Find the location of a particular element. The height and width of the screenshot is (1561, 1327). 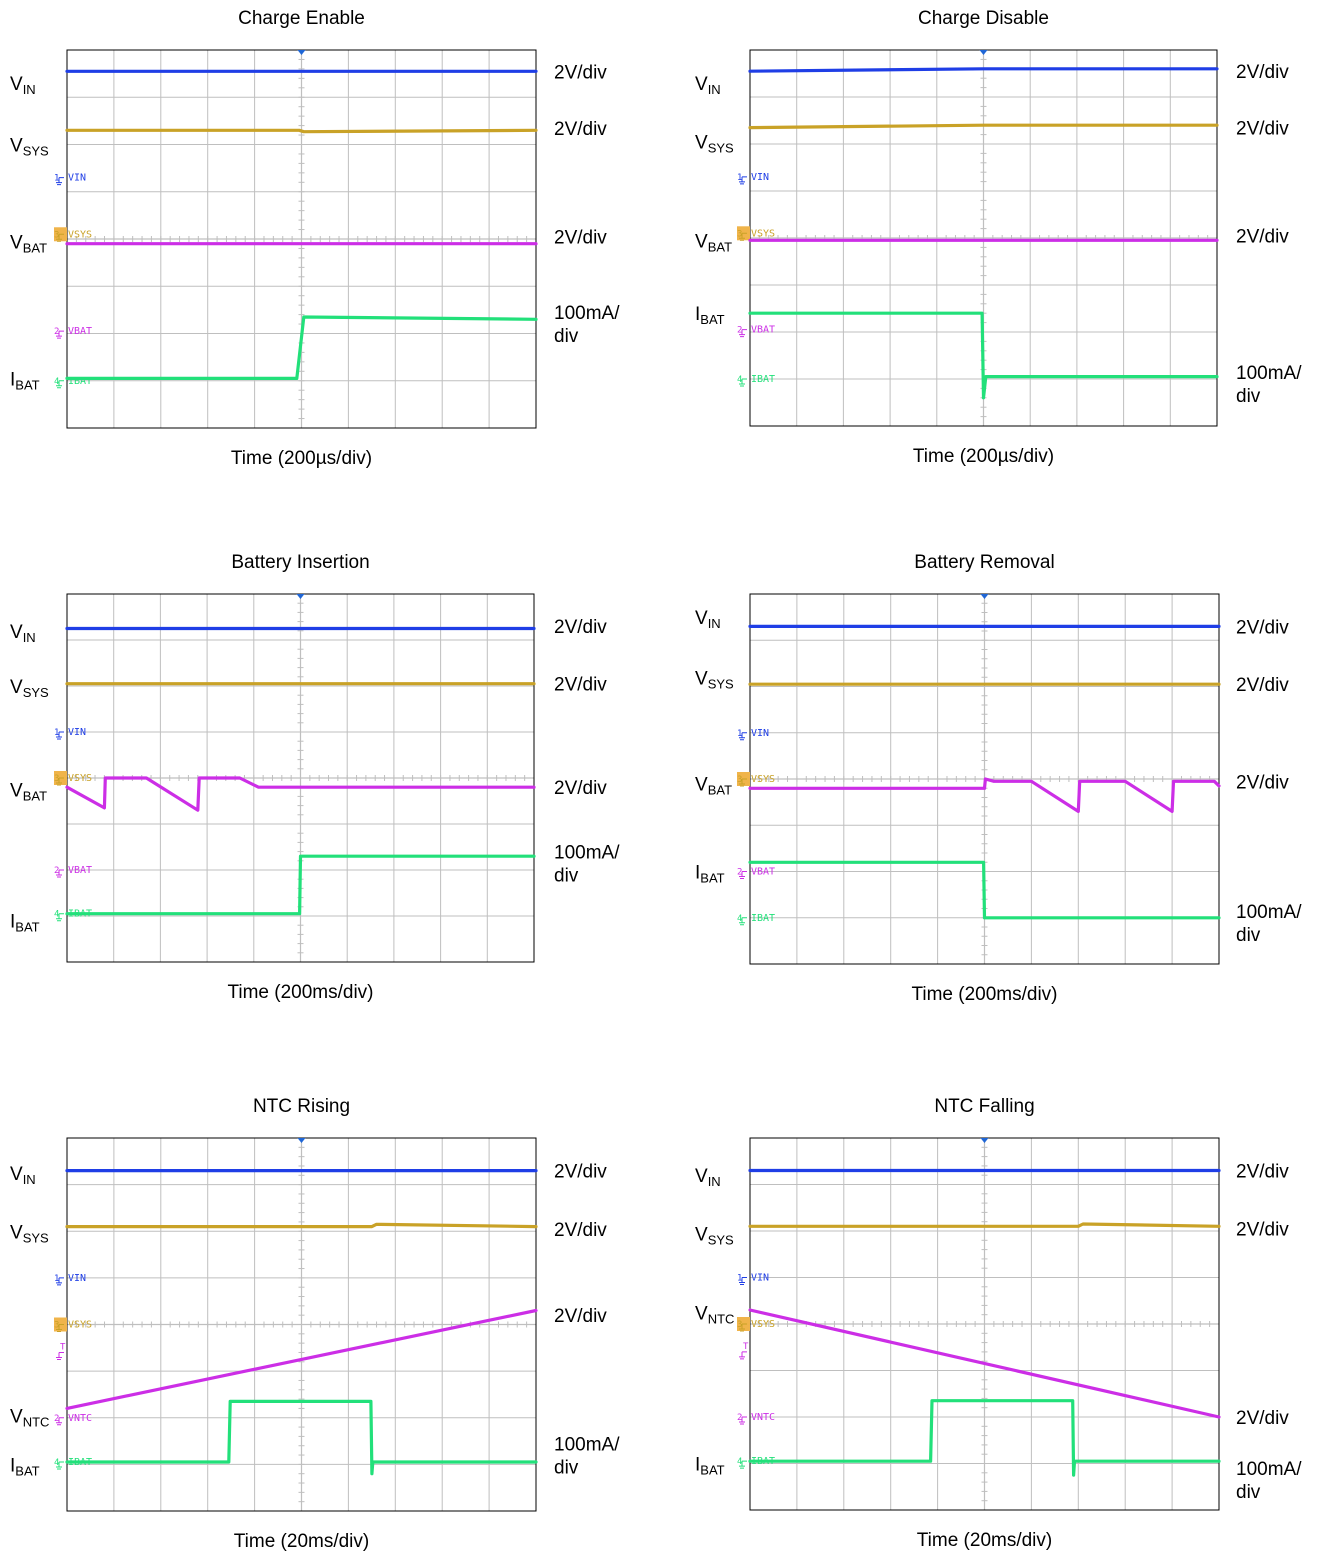

signal-label: VIN is located at coordinates (708, 85).